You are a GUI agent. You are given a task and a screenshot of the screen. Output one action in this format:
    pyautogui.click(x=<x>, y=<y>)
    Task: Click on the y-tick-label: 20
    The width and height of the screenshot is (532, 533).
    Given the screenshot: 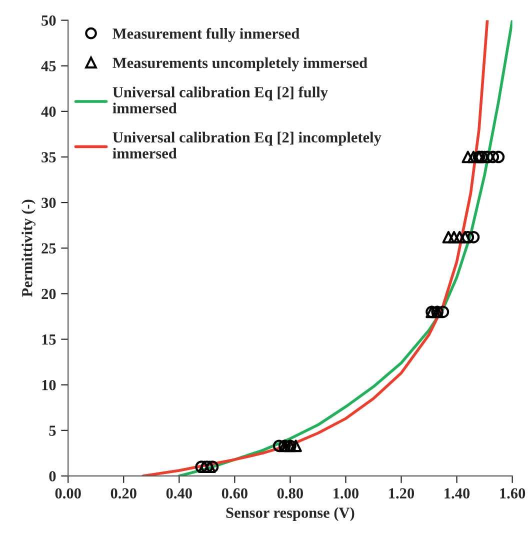 What is the action you would take?
    pyautogui.click(x=49, y=294)
    